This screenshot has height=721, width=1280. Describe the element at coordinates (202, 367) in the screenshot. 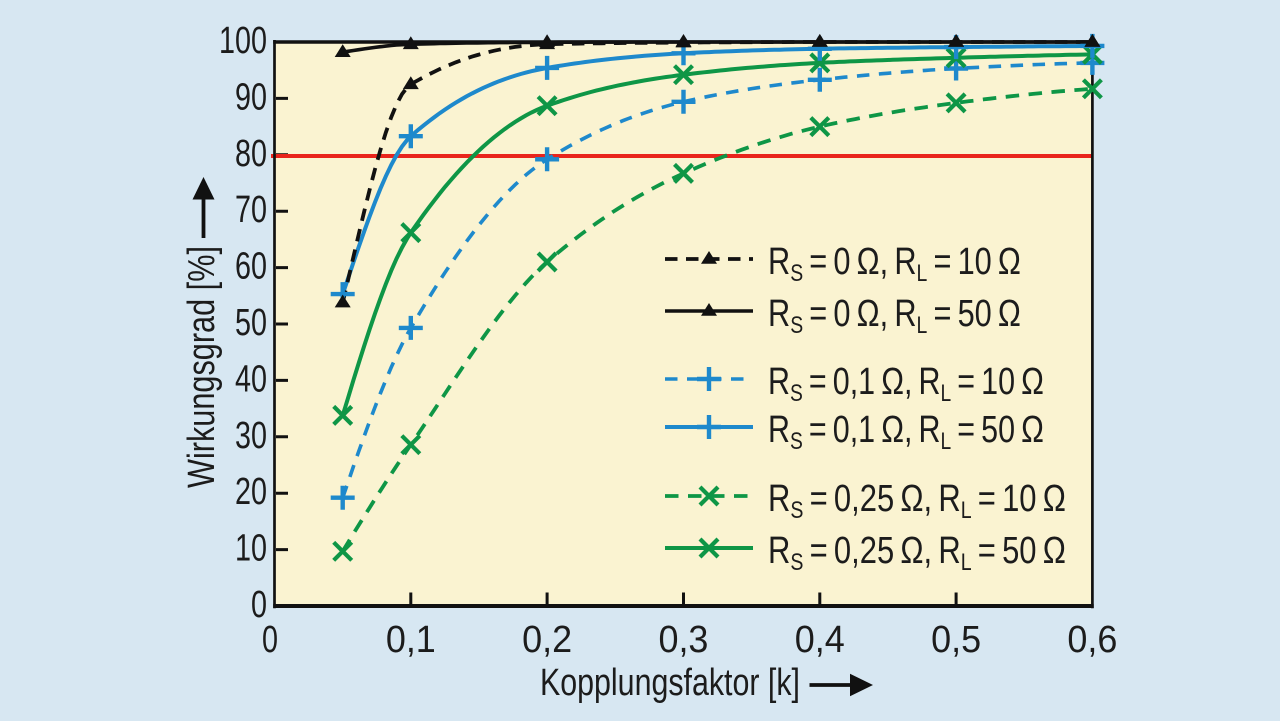

I see `svg-text: Wirkungsgrad [%]` at that location.